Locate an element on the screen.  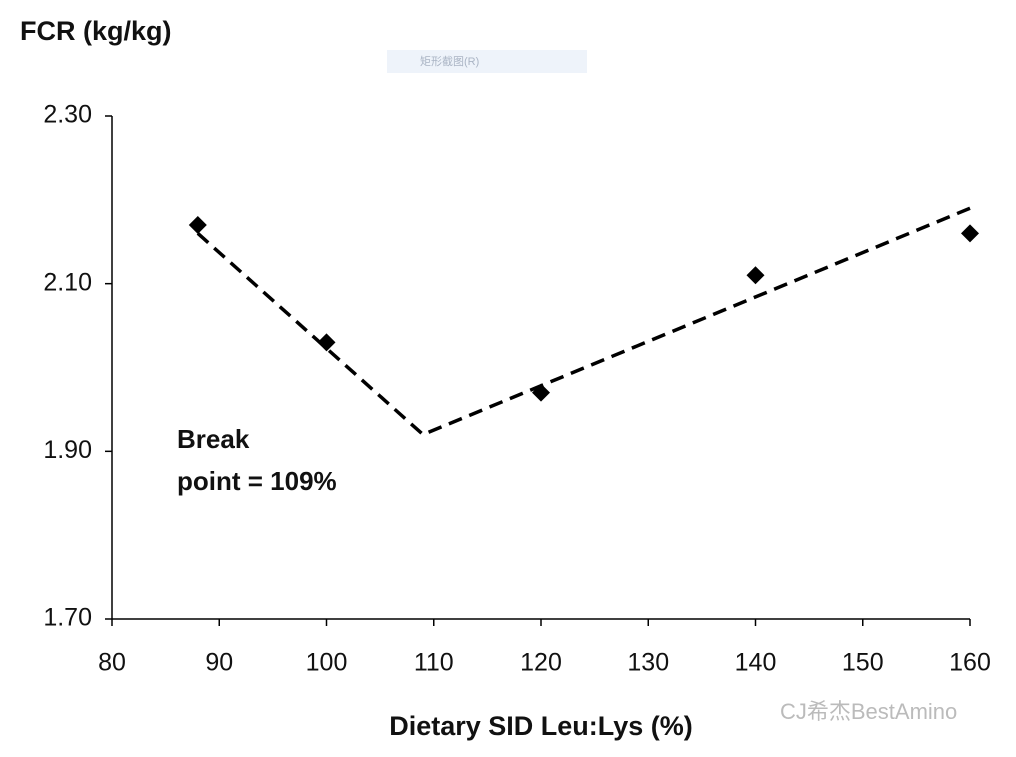
x-tick-label: 120 is located at coordinates (541, 663).